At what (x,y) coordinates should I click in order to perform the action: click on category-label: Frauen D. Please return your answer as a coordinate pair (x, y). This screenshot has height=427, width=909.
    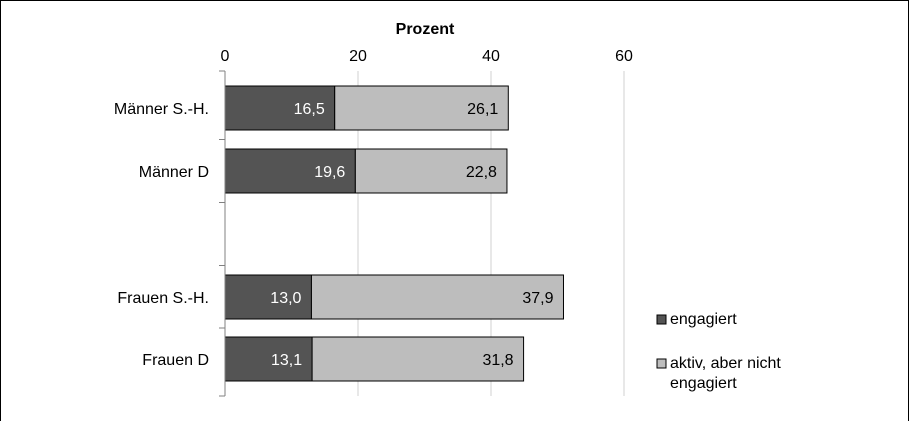
    Looking at the image, I should click on (175, 360).